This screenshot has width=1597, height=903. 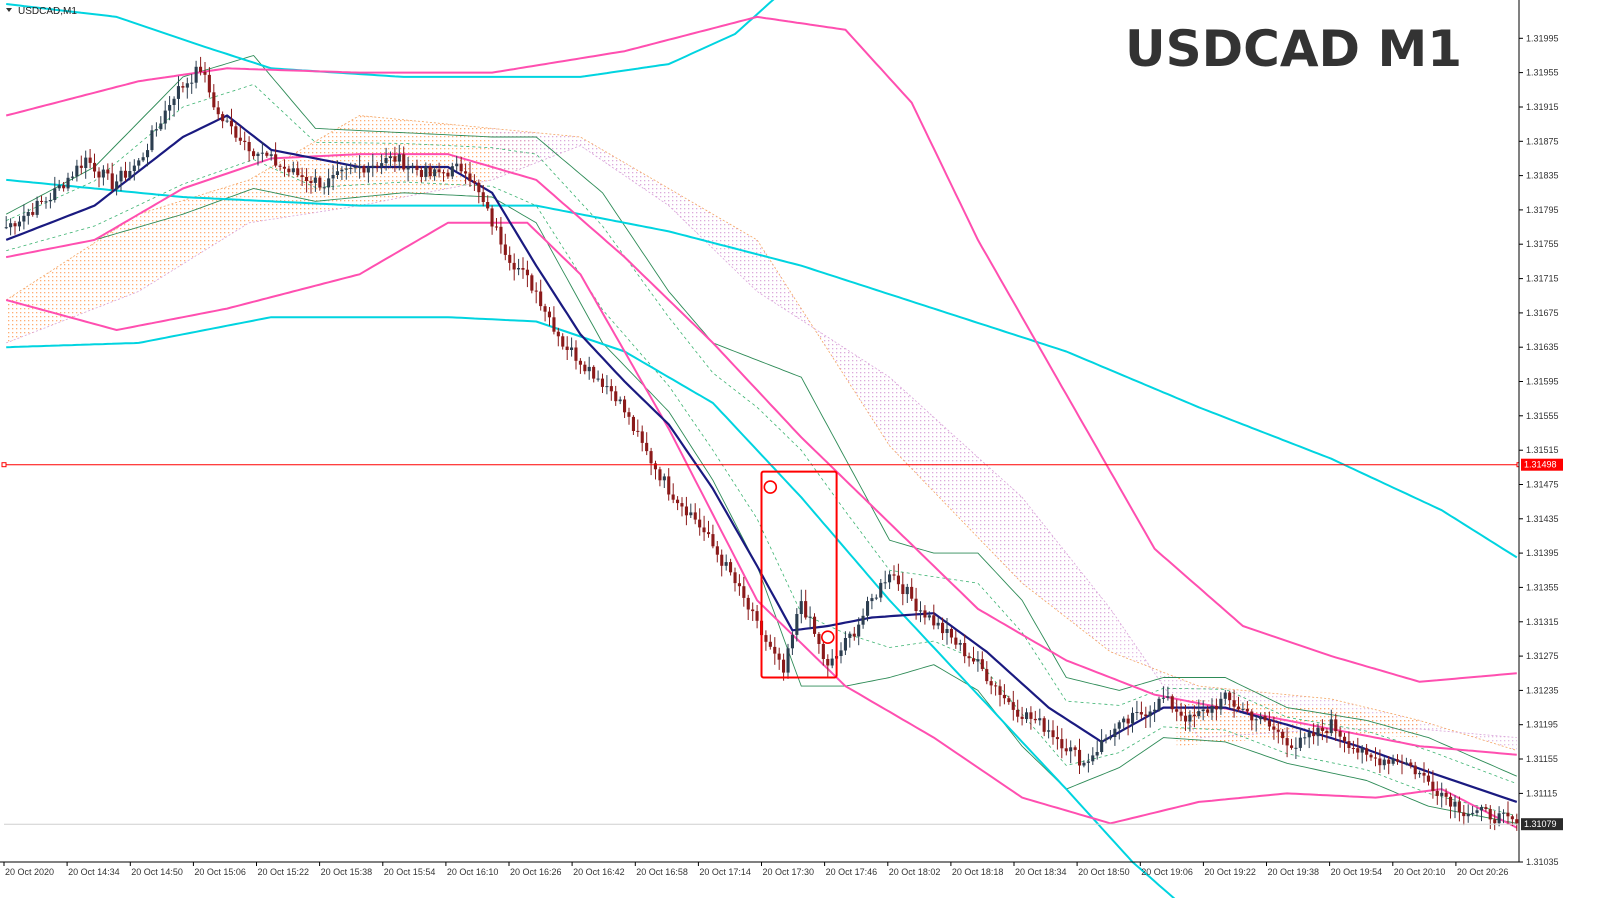 I want to click on time-tick-label: 20 Oct 15:06, so click(x=220, y=872).